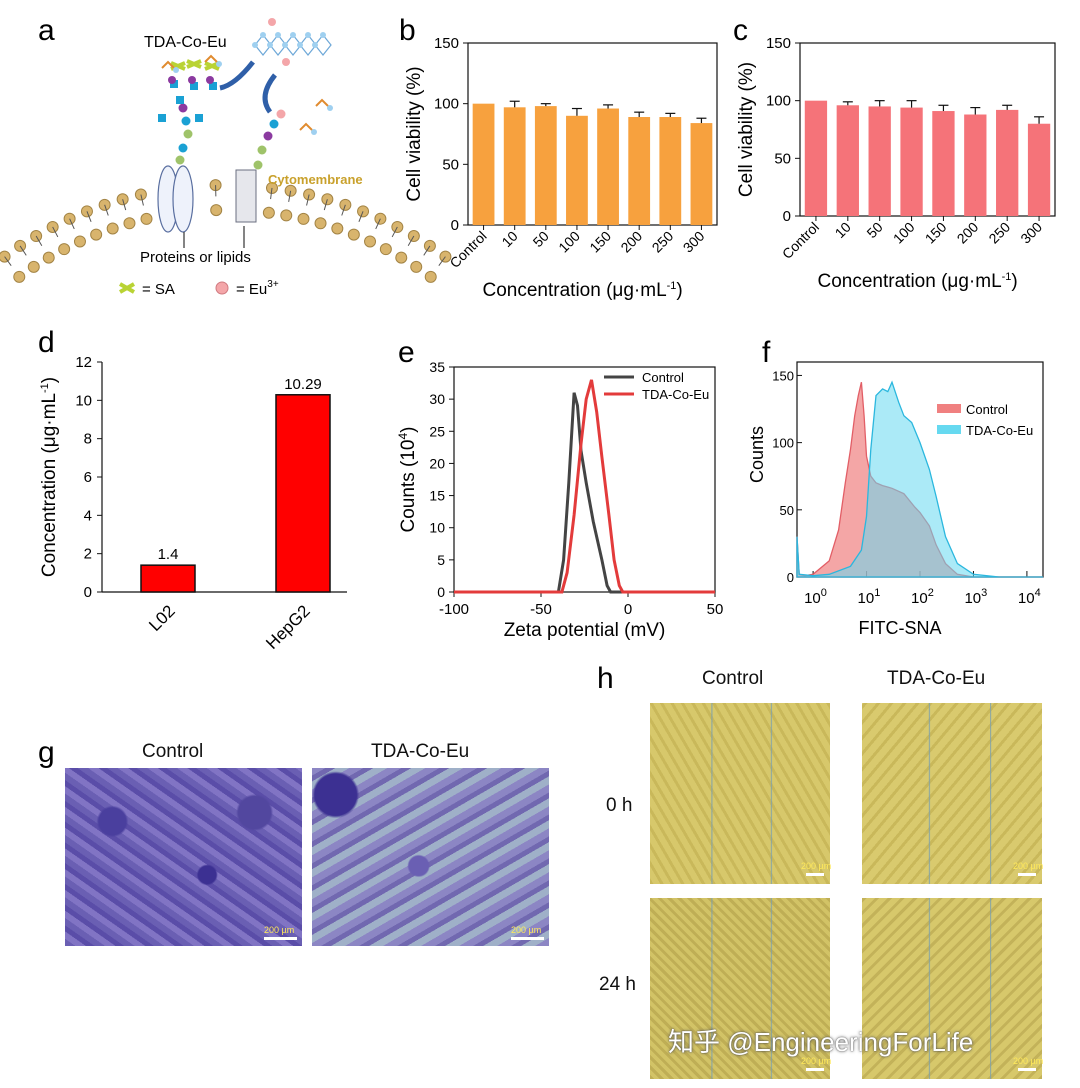 This screenshot has height=1088, width=1080. What do you see at coordinates (927, 129) in the screenshot?
I see `c-frame` at bounding box center [927, 129].